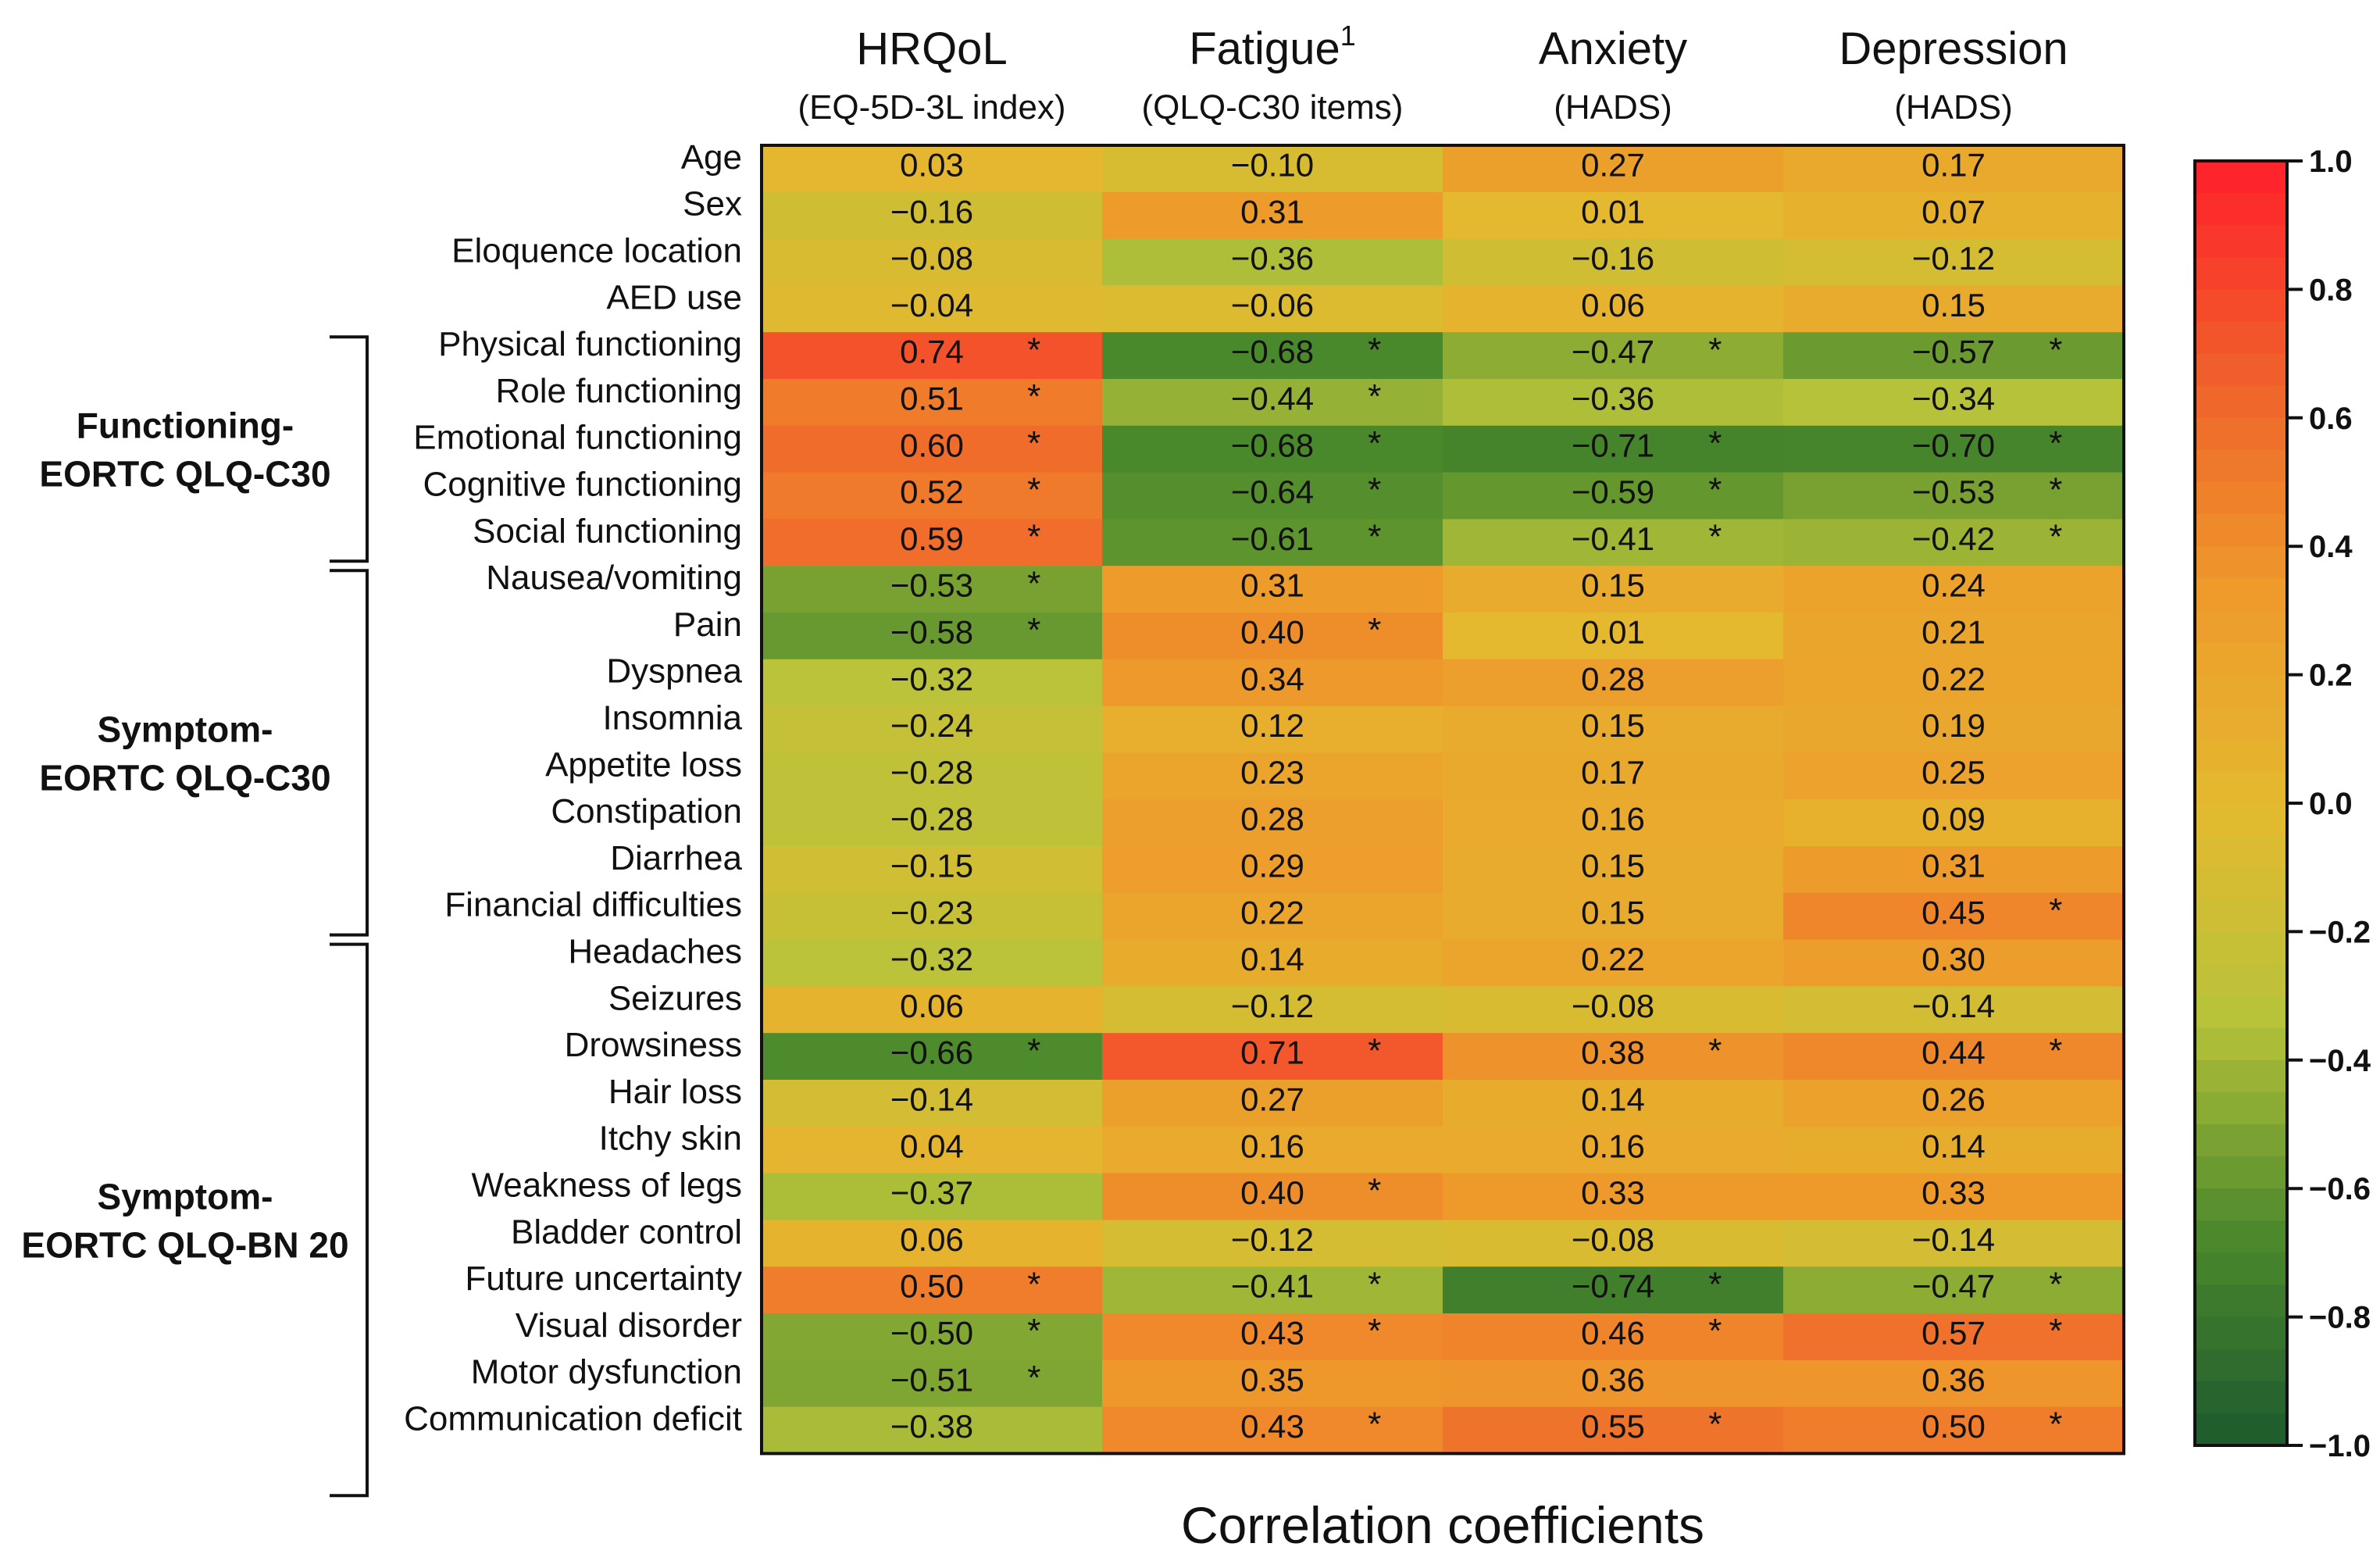 The image size is (2380, 1554). Describe the element at coordinates (1272, 445) in the screenshot. I see `cell-value: −0.68` at that location.